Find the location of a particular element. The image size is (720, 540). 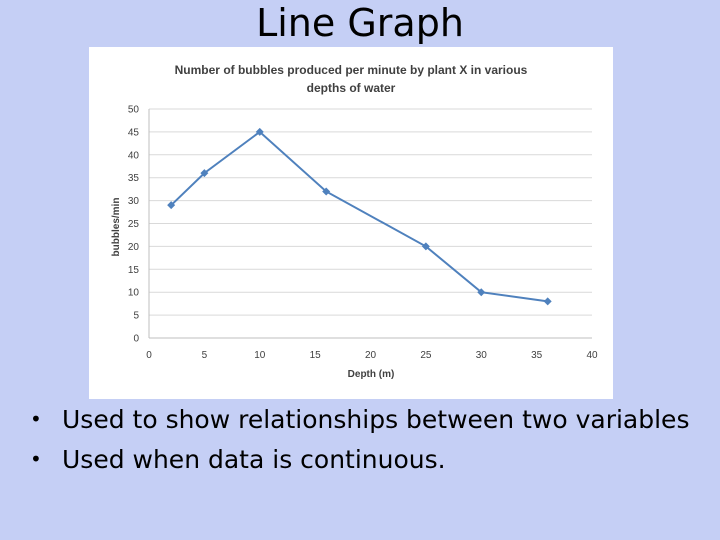

x-tick-label: 20 is located at coordinates (371, 355).